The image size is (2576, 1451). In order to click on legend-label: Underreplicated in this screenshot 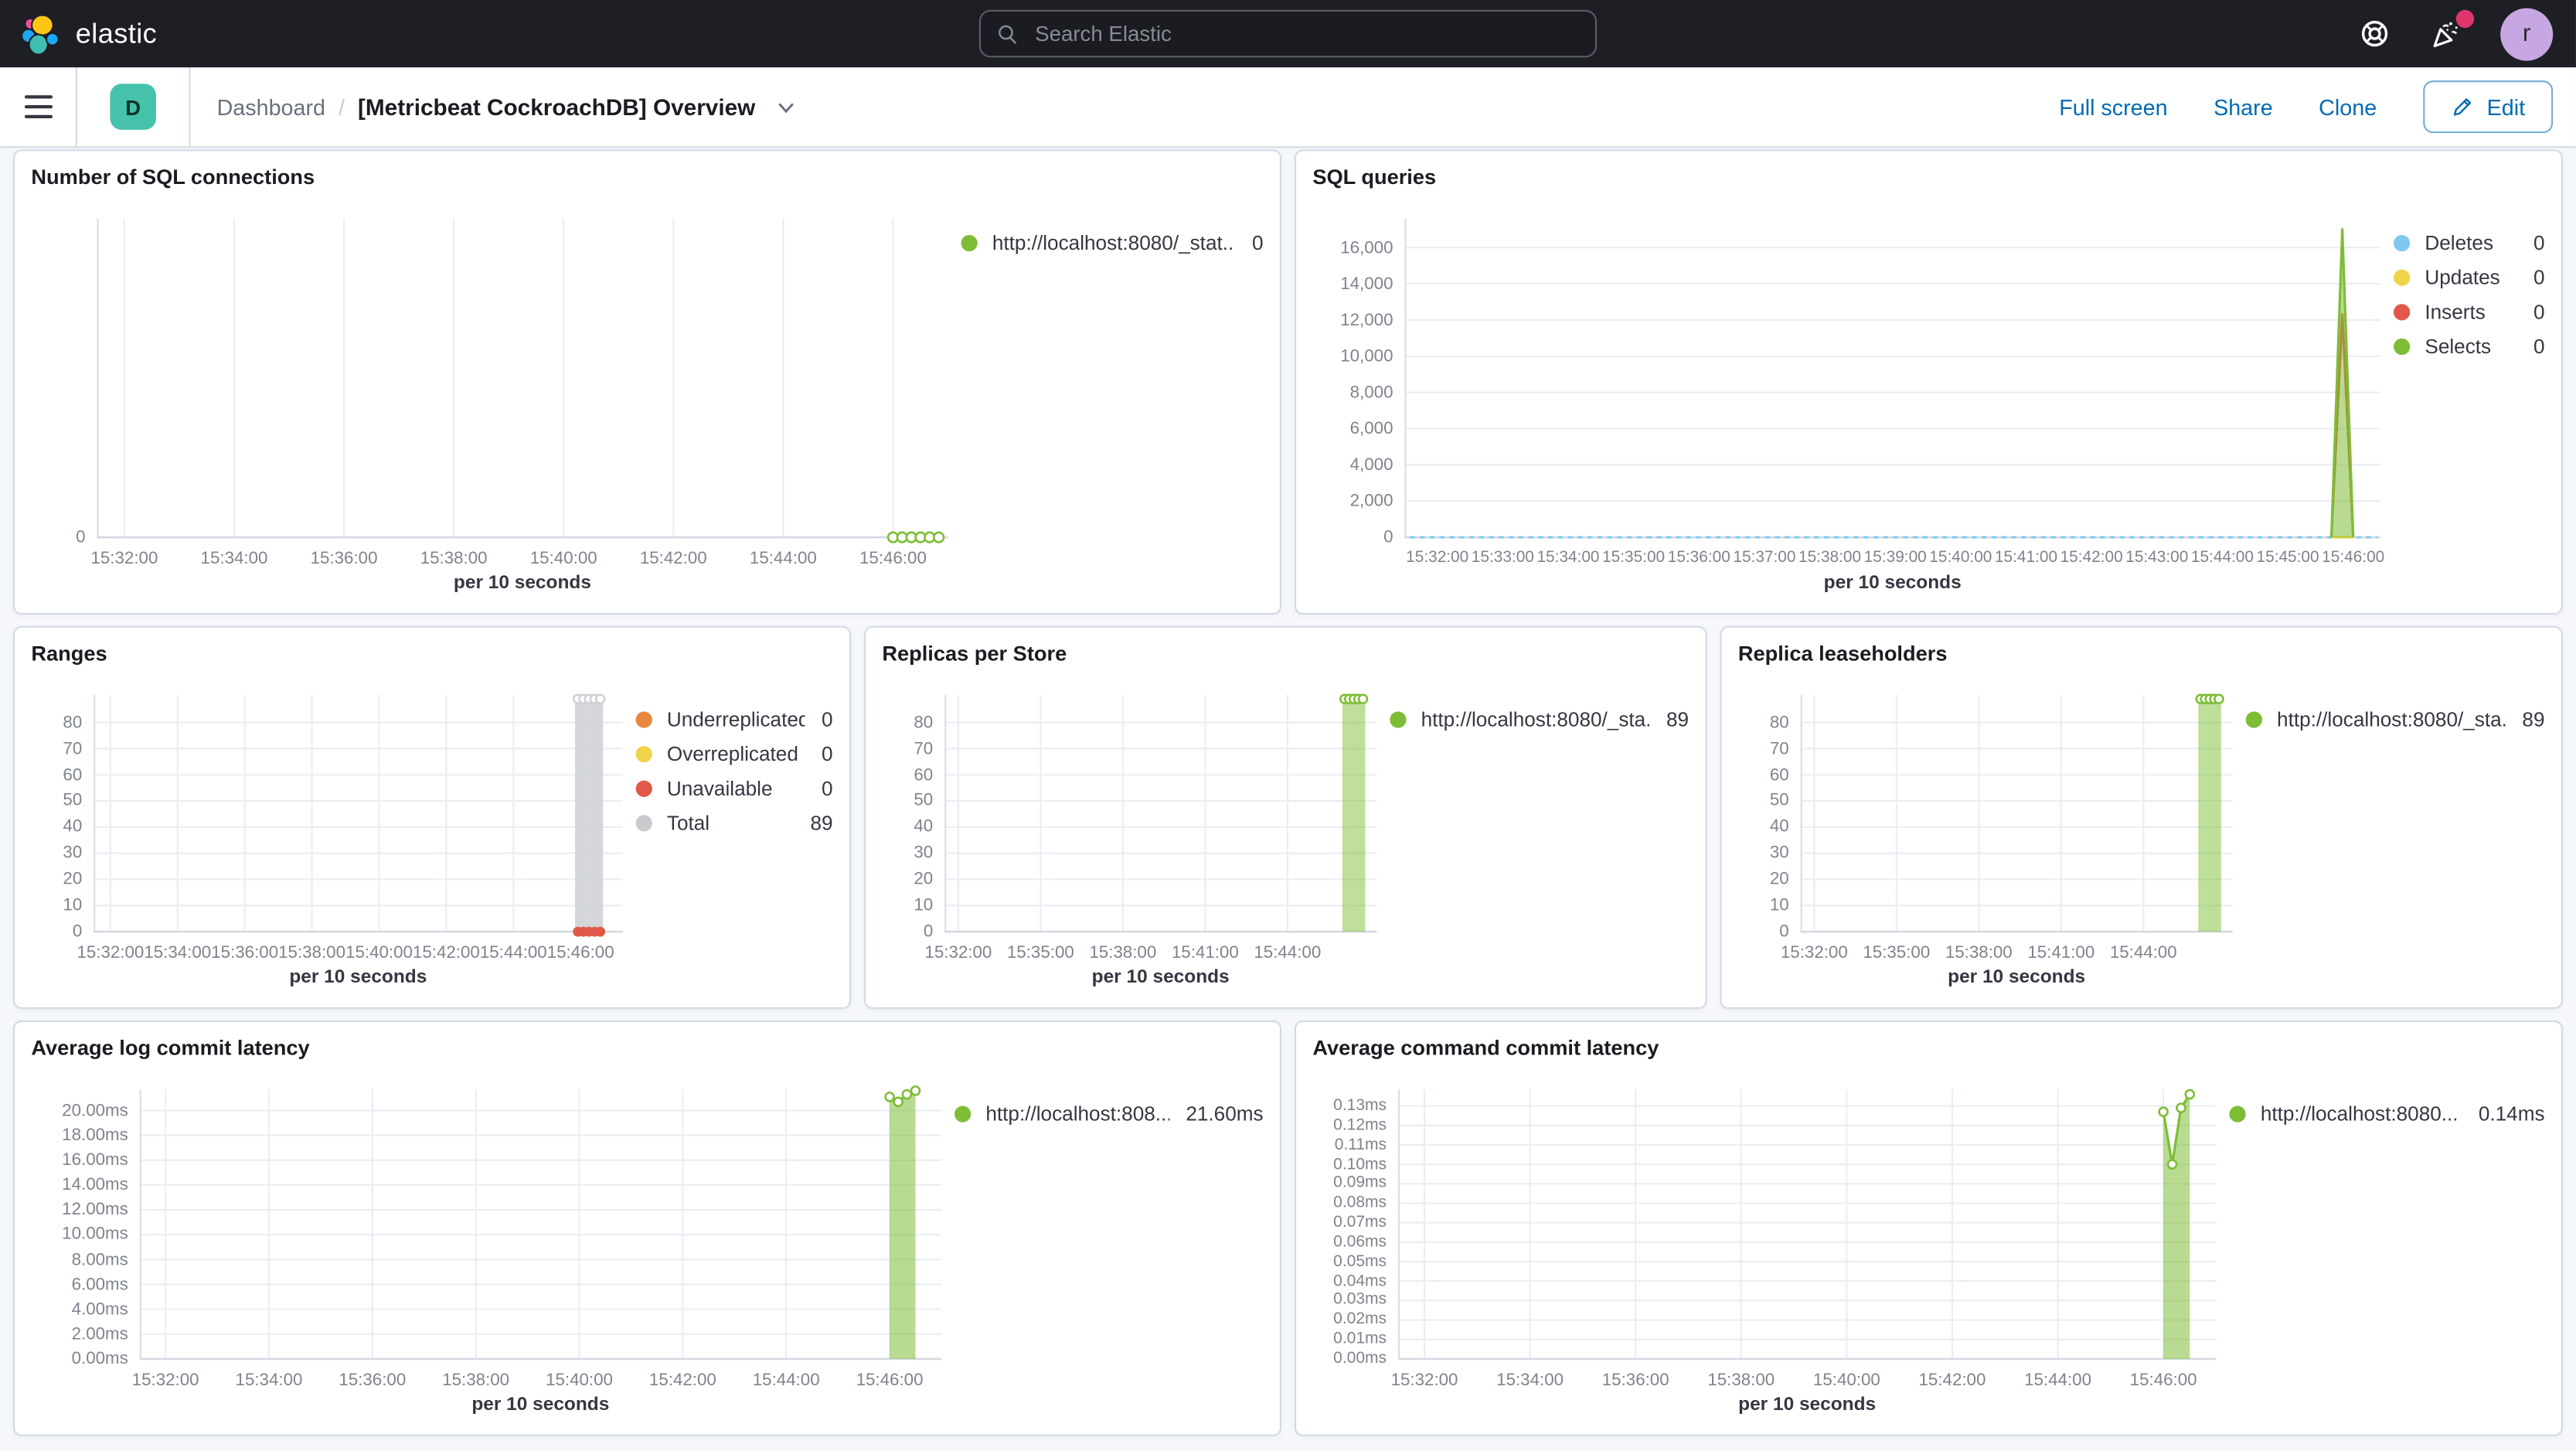, I will do `click(735, 719)`.